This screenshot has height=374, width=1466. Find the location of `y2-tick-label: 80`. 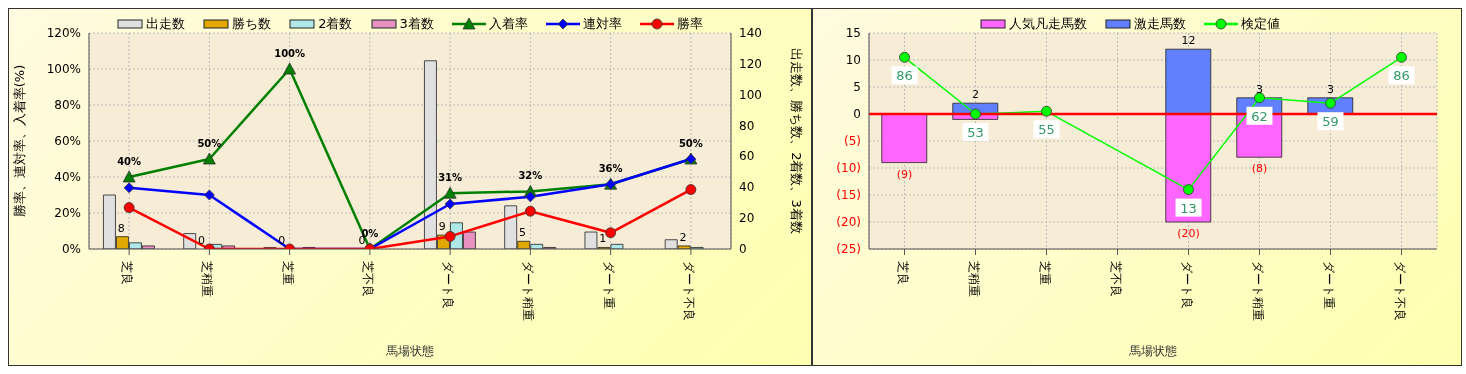

y2-tick-label: 80 is located at coordinates (747, 125).